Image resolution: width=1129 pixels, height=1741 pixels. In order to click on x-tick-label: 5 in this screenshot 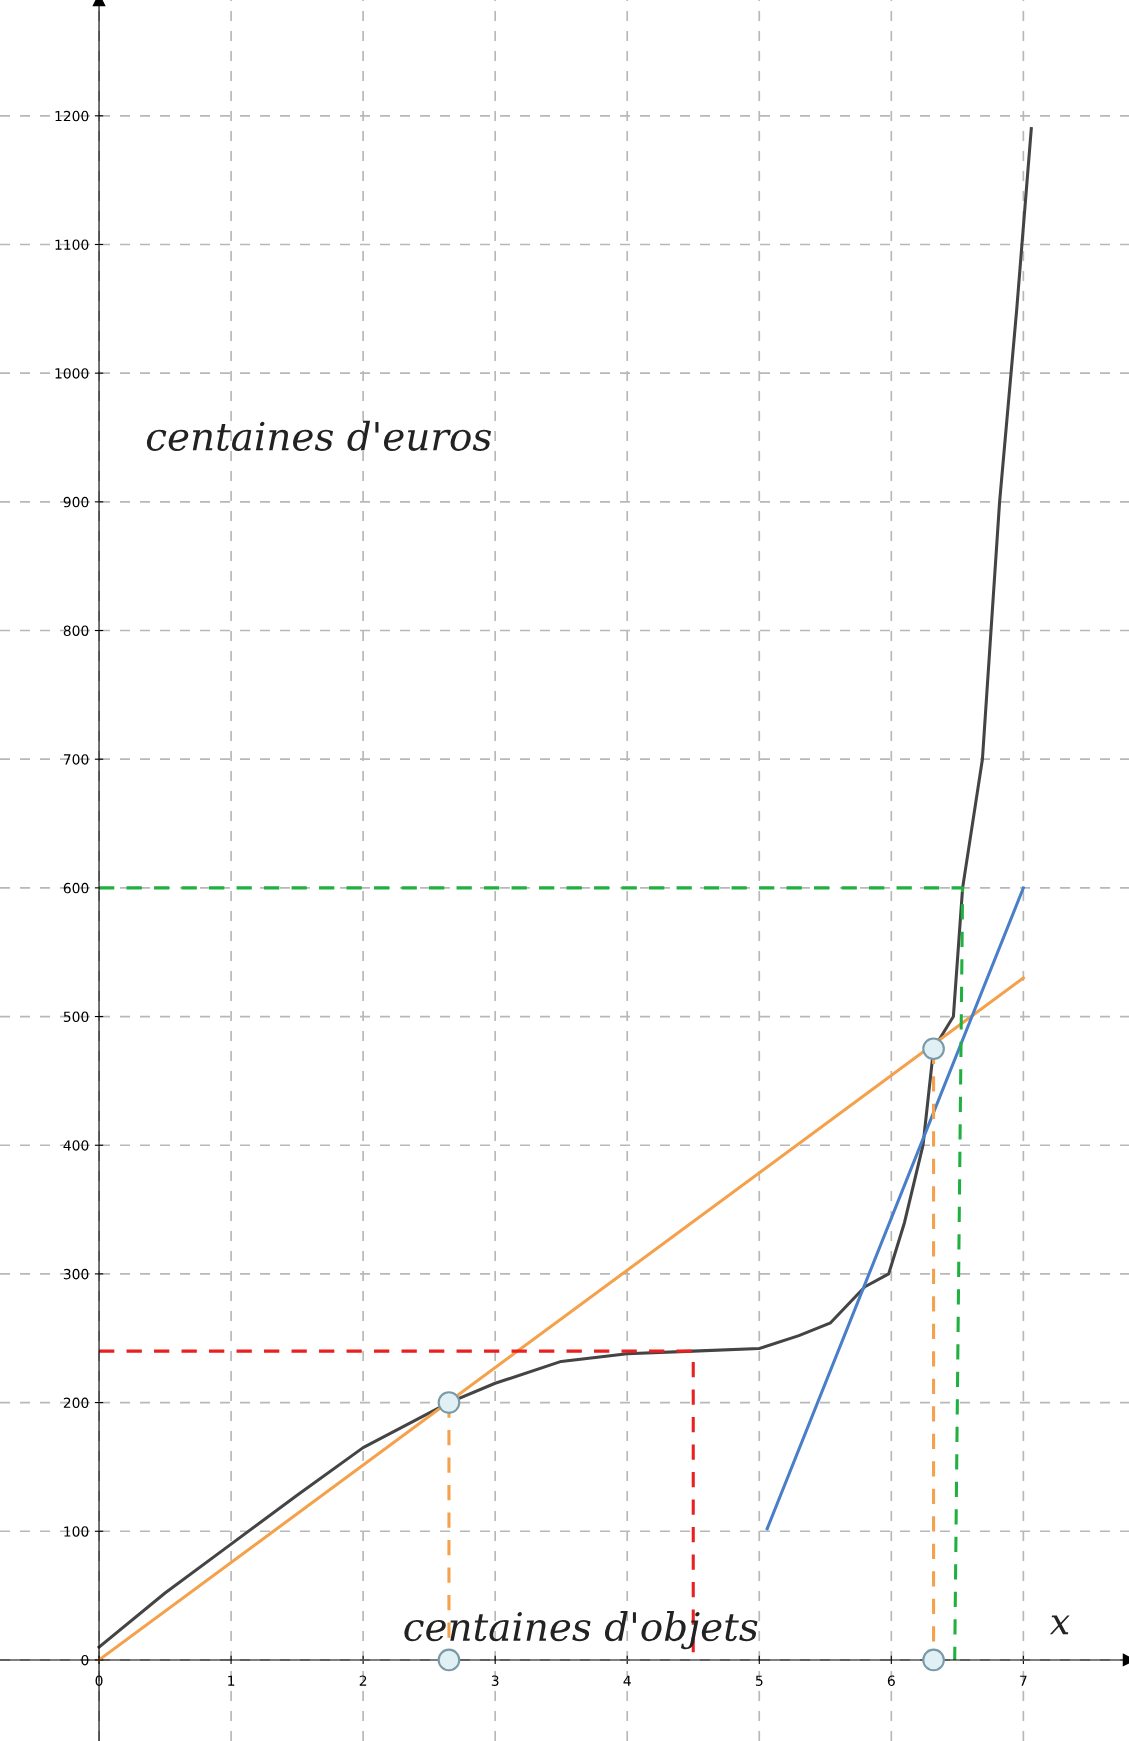, I will do `click(759, 1680)`.